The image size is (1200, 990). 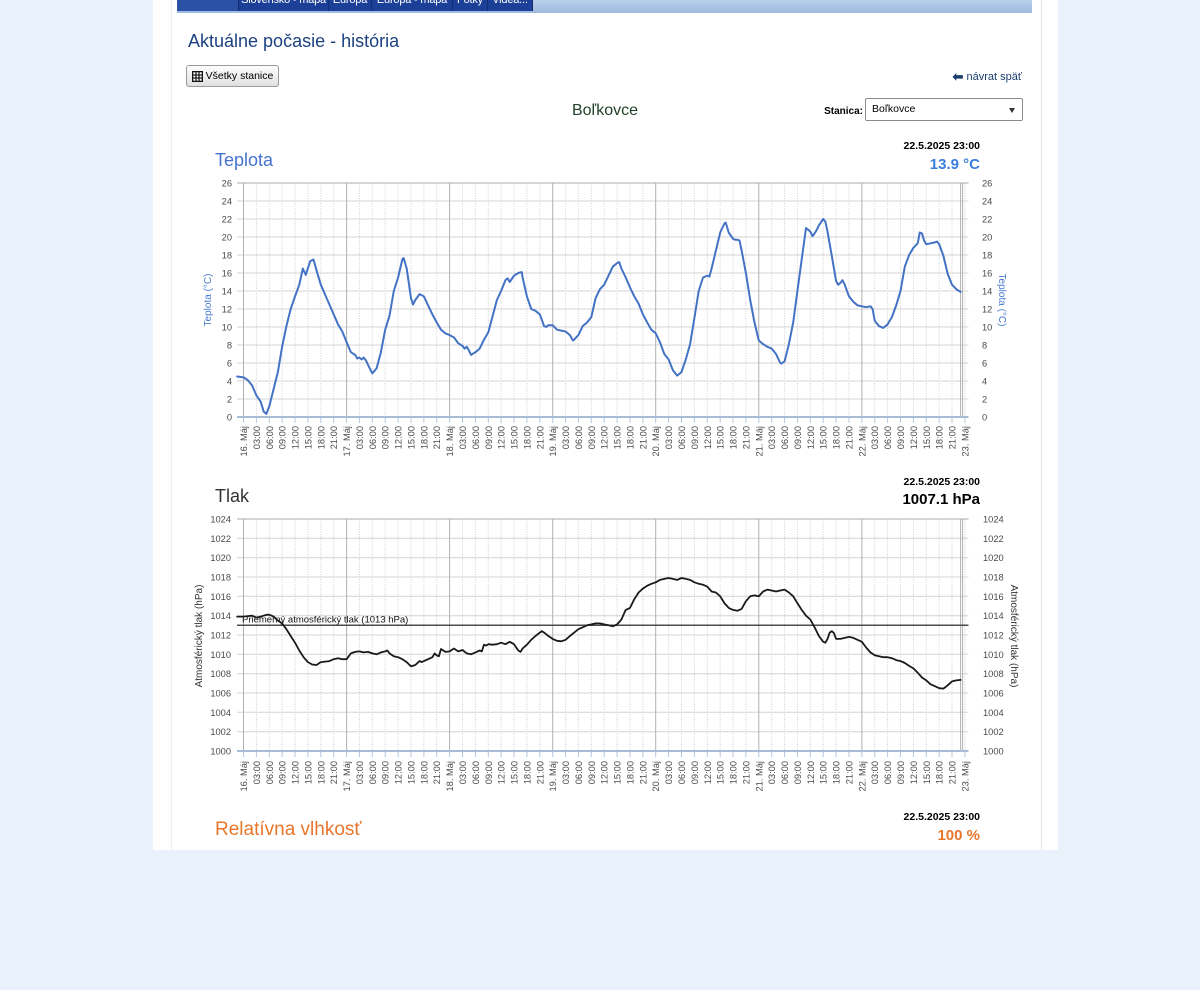 I want to click on svg-text: 26, so click(x=227, y=184).